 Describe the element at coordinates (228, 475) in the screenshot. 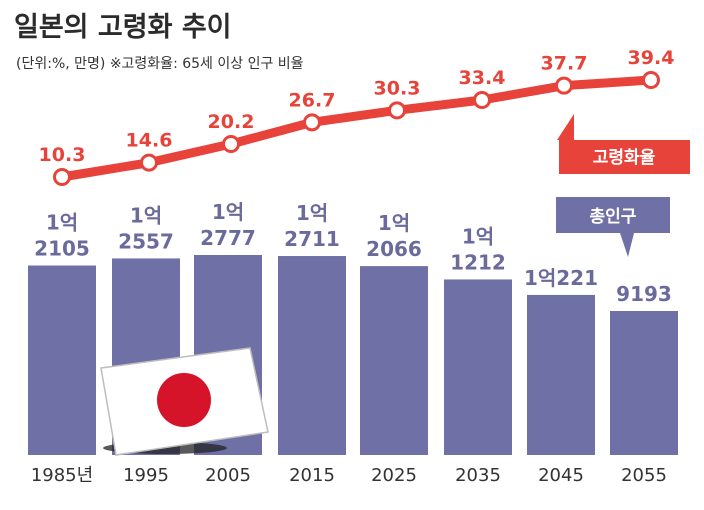

I see `x-tick-label: 2005` at that location.